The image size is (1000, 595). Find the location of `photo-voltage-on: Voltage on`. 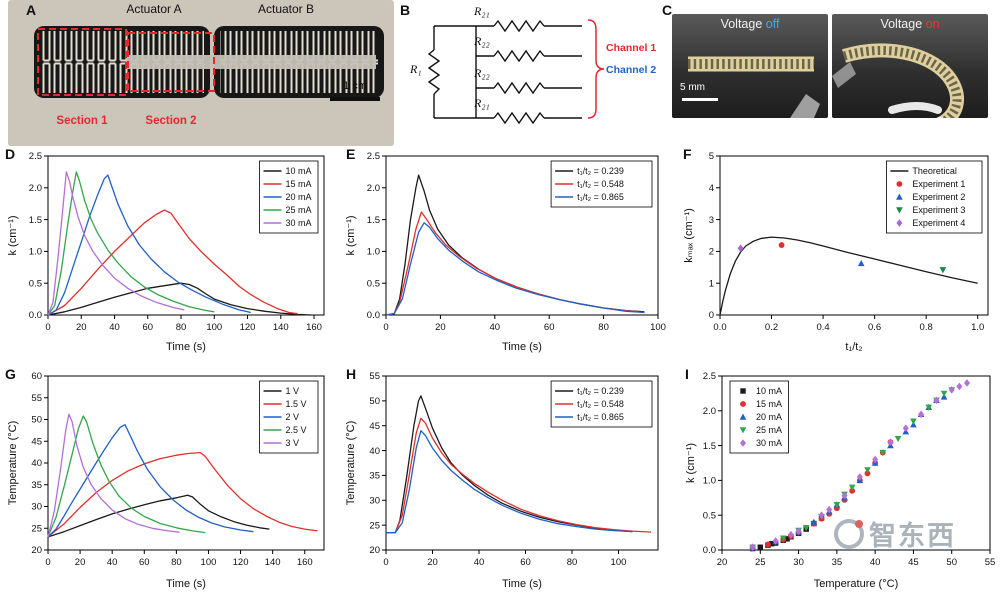

photo-voltage-on: Voltage on is located at coordinates (910, 66).